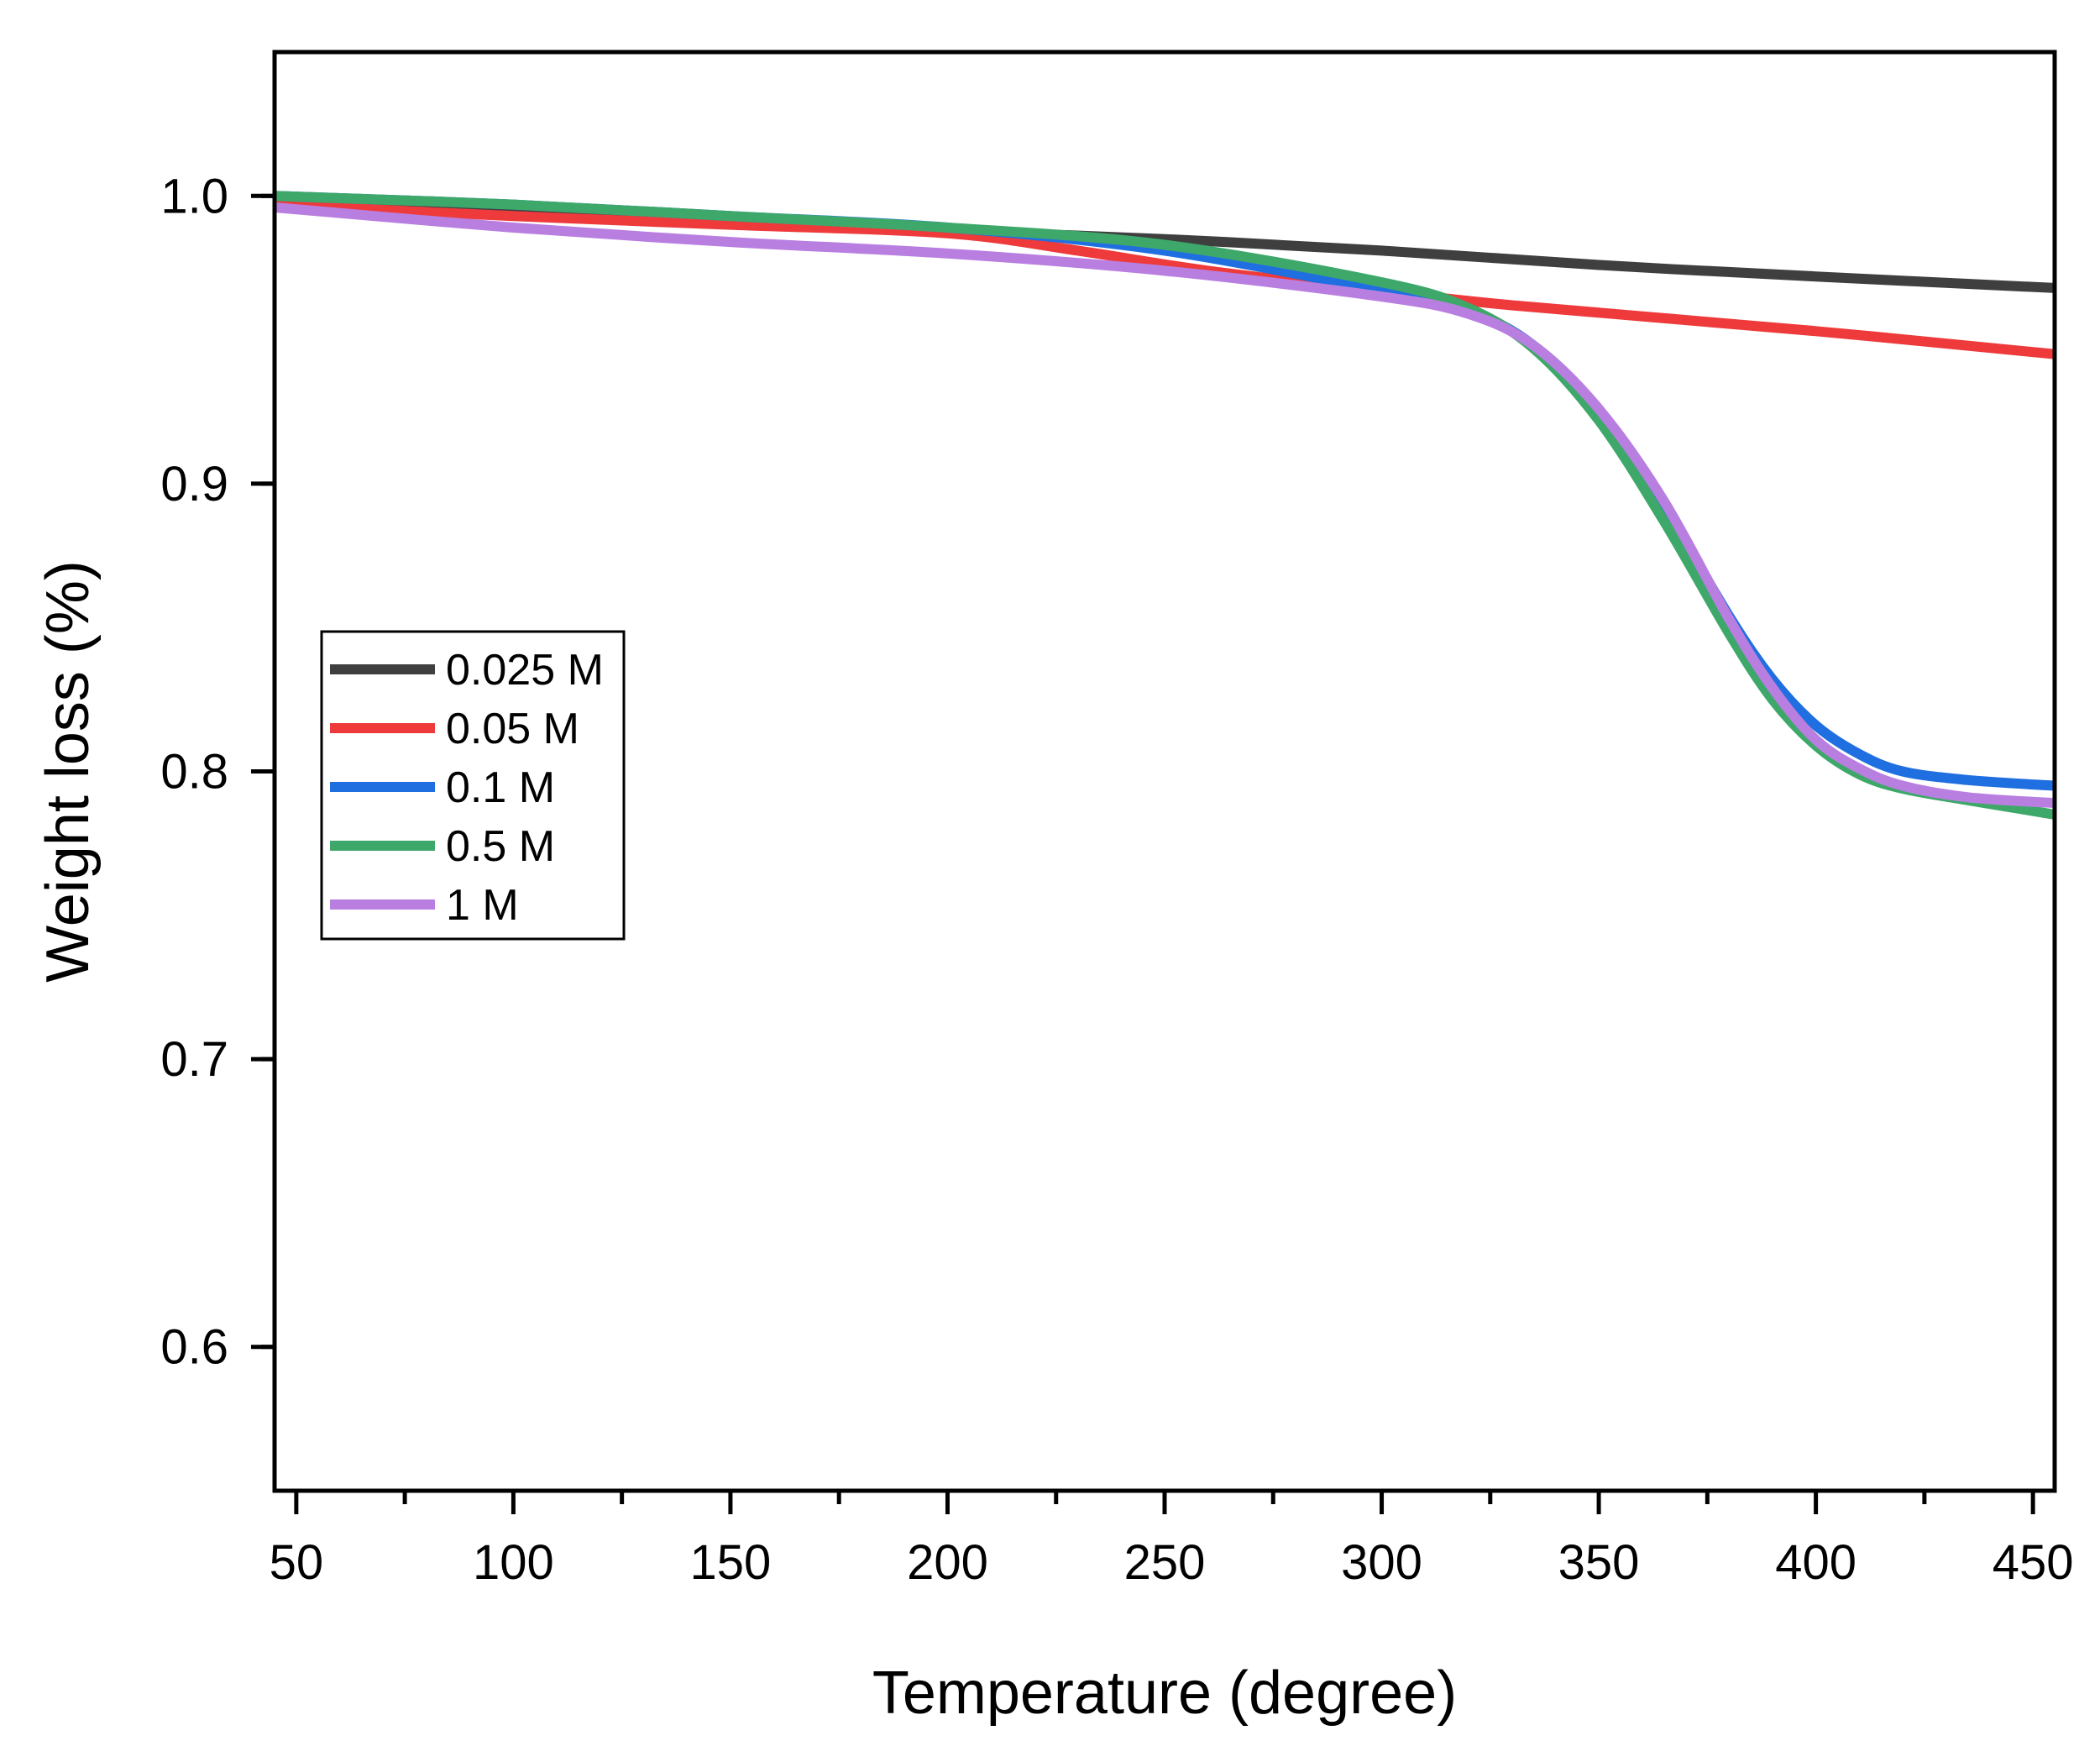 The height and width of the screenshot is (1762, 2100). I want to click on x-tick-label: 150, so click(731, 1562).